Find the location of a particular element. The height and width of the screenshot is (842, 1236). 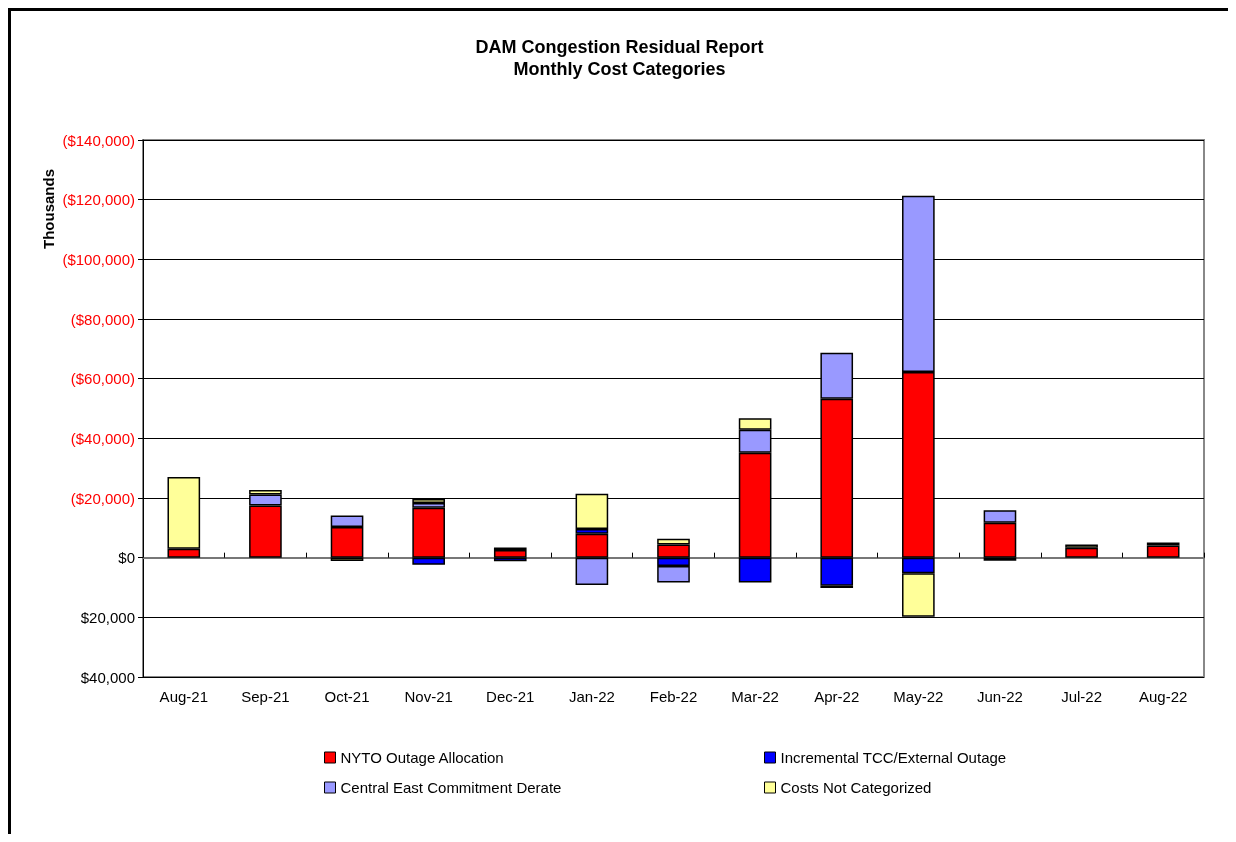

y-tick-label: ($100,000) is located at coordinates (98, 259).